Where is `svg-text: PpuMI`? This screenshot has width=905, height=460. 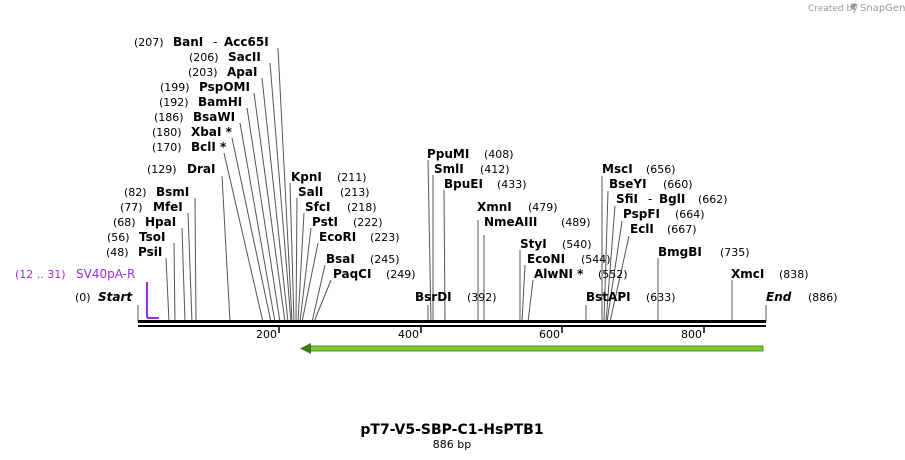 svg-text: PpuMI is located at coordinates (448, 154).